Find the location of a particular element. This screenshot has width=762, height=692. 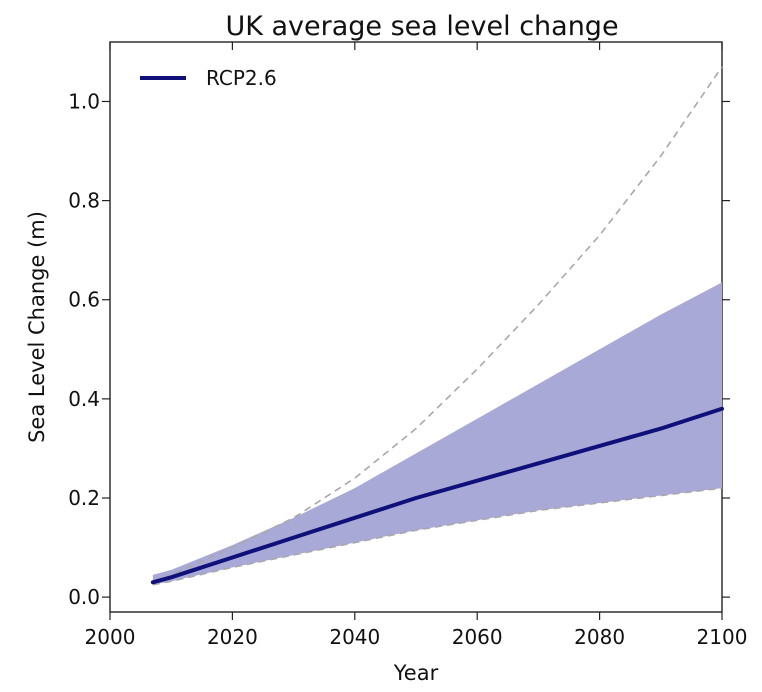

y-tick-label-4: 0.8 is located at coordinates (84, 201).